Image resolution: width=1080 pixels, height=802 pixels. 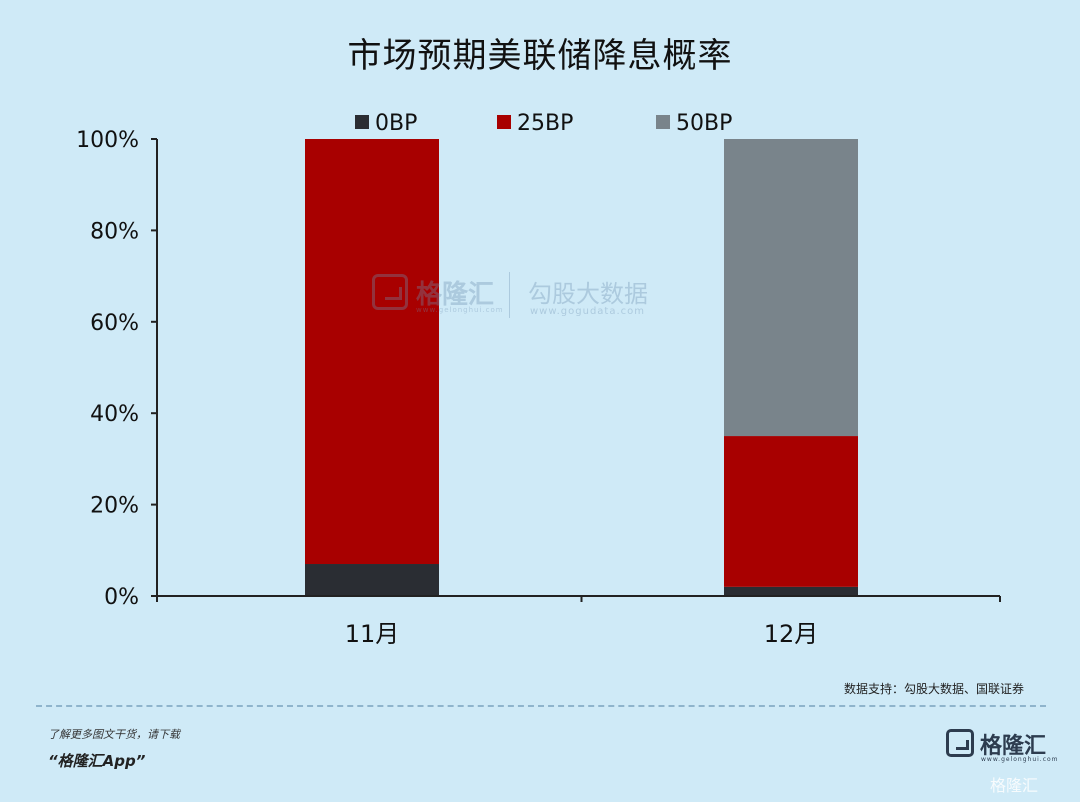 What do you see at coordinates (588, 311) in the screenshot?
I see `watermark-partner-url: www.gogudata.com` at bounding box center [588, 311].